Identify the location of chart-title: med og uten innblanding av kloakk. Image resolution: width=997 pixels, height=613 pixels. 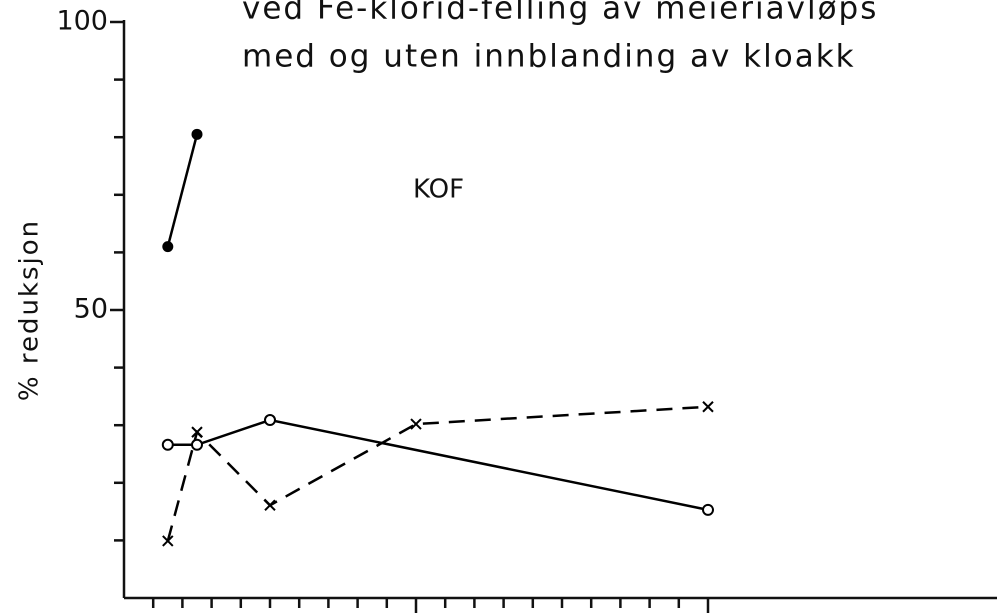
(549, 57).